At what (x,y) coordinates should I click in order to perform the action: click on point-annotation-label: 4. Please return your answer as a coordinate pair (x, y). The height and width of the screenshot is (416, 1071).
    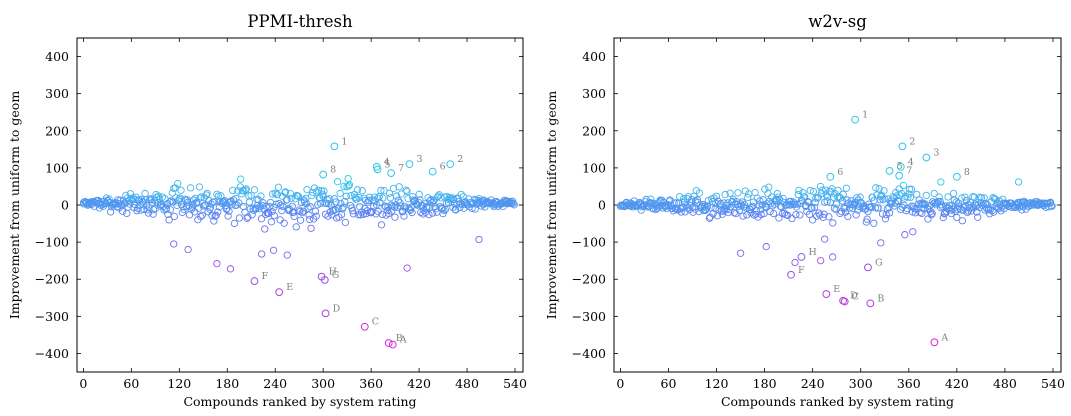
    Looking at the image, I should click on (387, 162).